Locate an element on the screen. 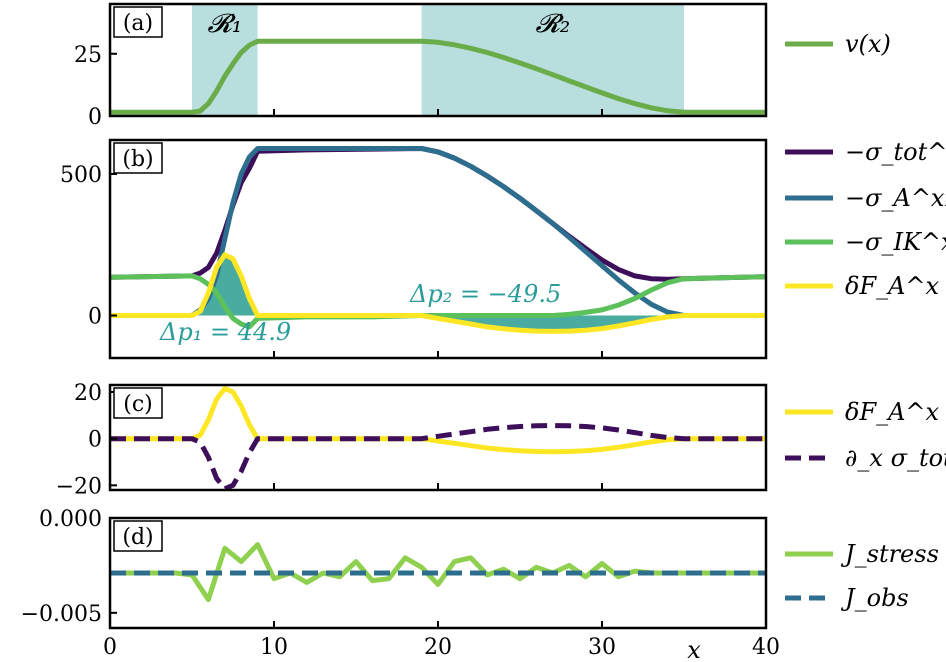 The height and width of the screenshot is (662, 946). panel-tag: (b) is located at coordinates (138, 158).